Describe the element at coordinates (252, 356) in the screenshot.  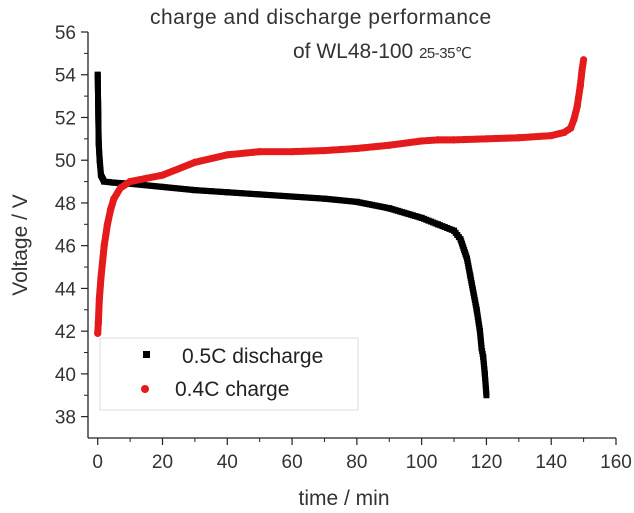
I see `legend-label-discharge: 0.5C discharge` at that location.